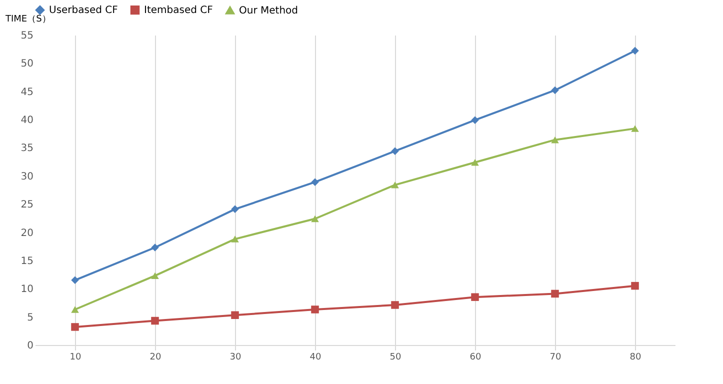  Describe the element at coordinates (156, 357) in the screenshot. I see `x-tick-label: 20` at that location.